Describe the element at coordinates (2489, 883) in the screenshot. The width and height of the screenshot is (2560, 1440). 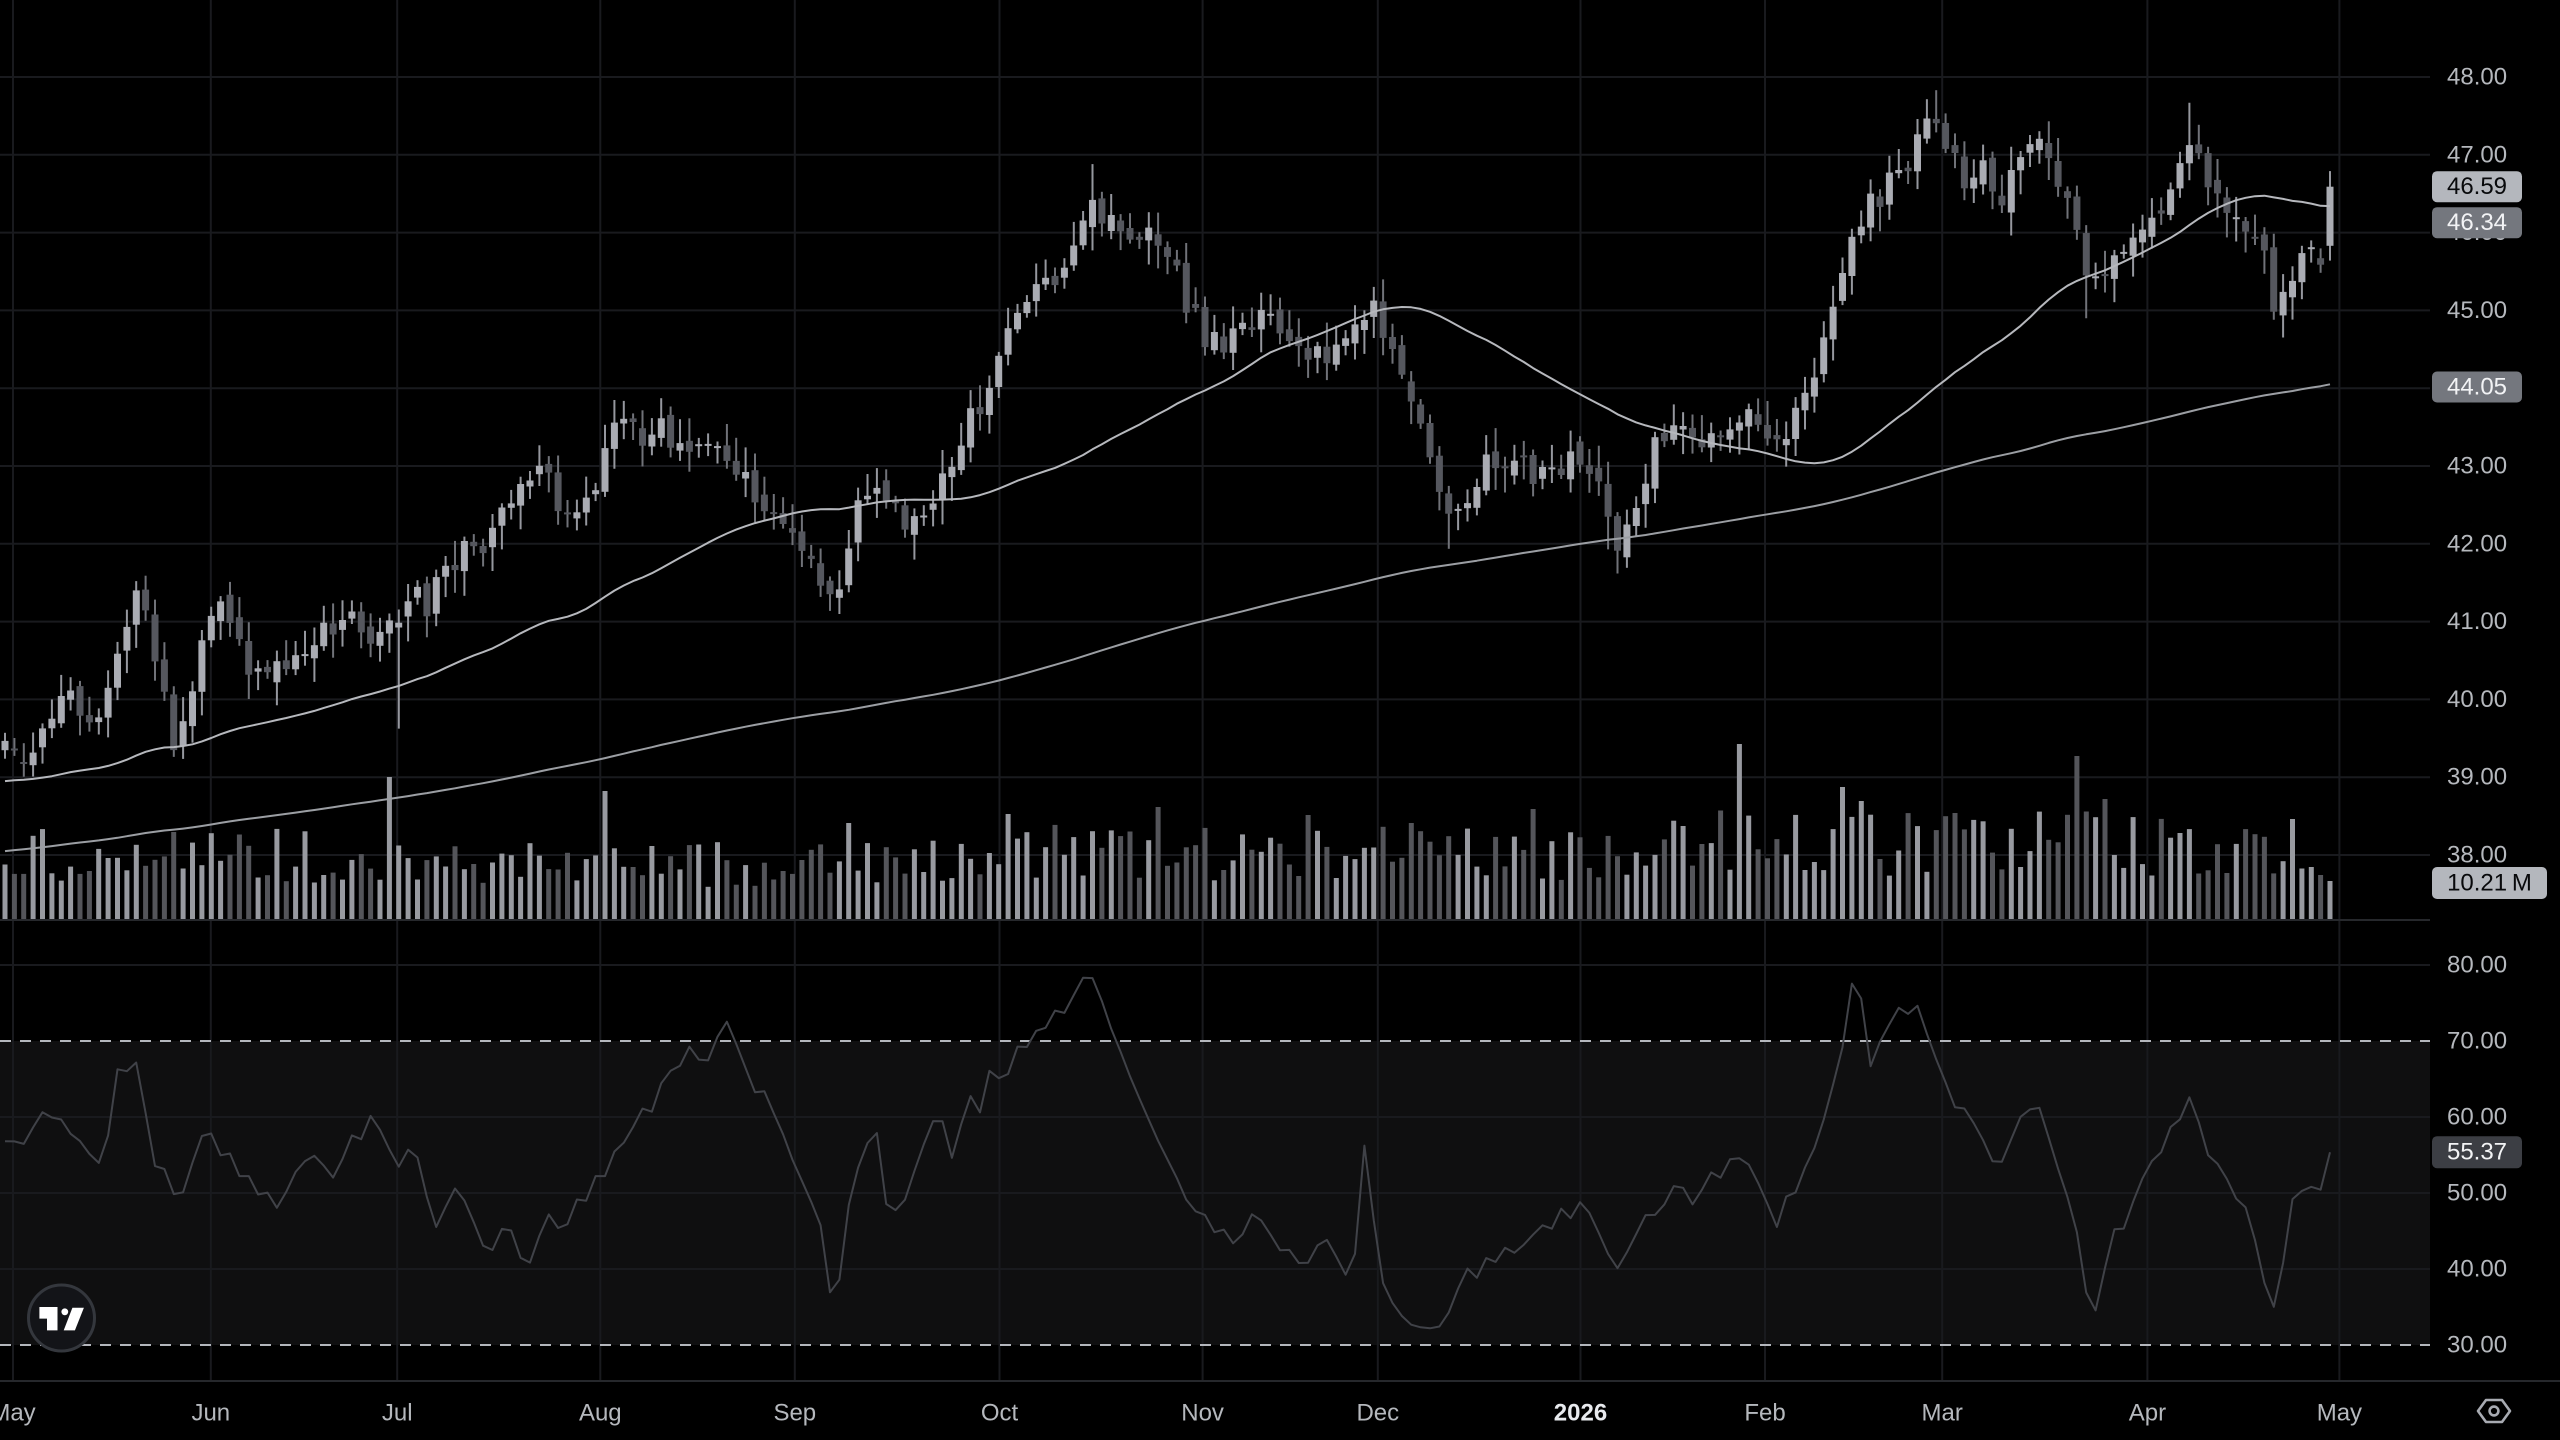
I see `svg-text: 10.21 M` at that location.